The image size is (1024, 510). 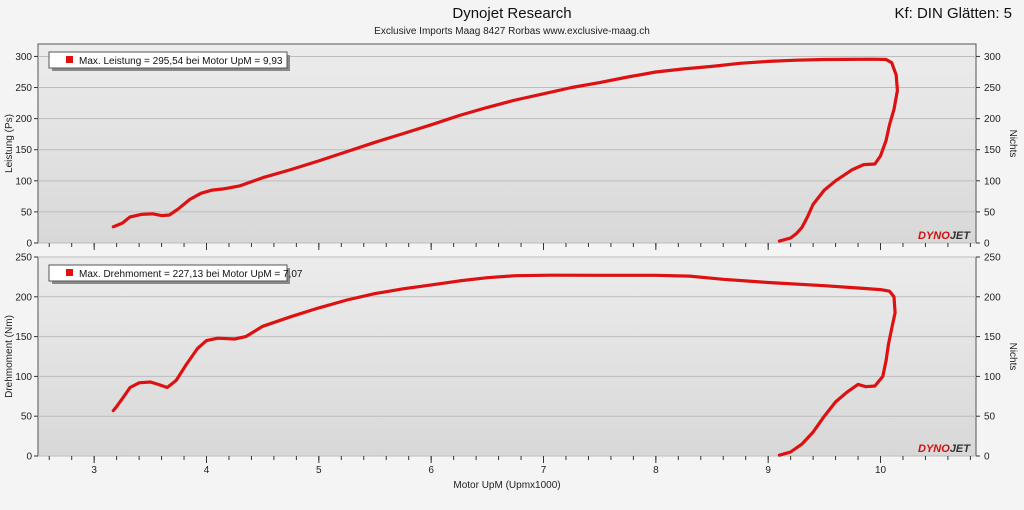 What do you see at coordinates (768, 470) in the screenshot?
I see `x-tick-label: 9` at bounding box center [768, 470].